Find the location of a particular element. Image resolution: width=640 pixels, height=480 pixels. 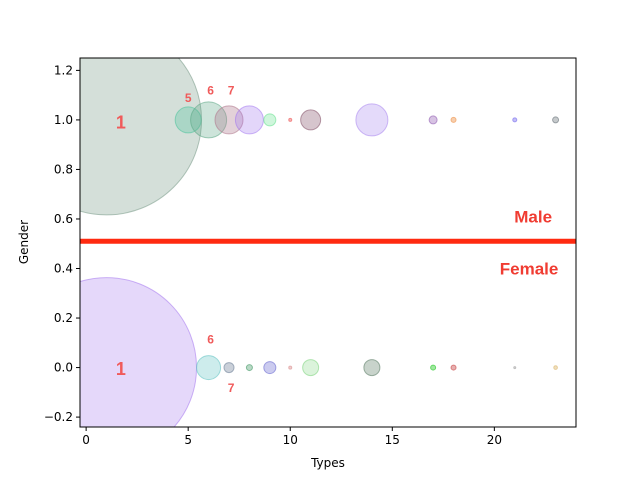

bubble-s1-x23 is located at coordinates (555, 367).